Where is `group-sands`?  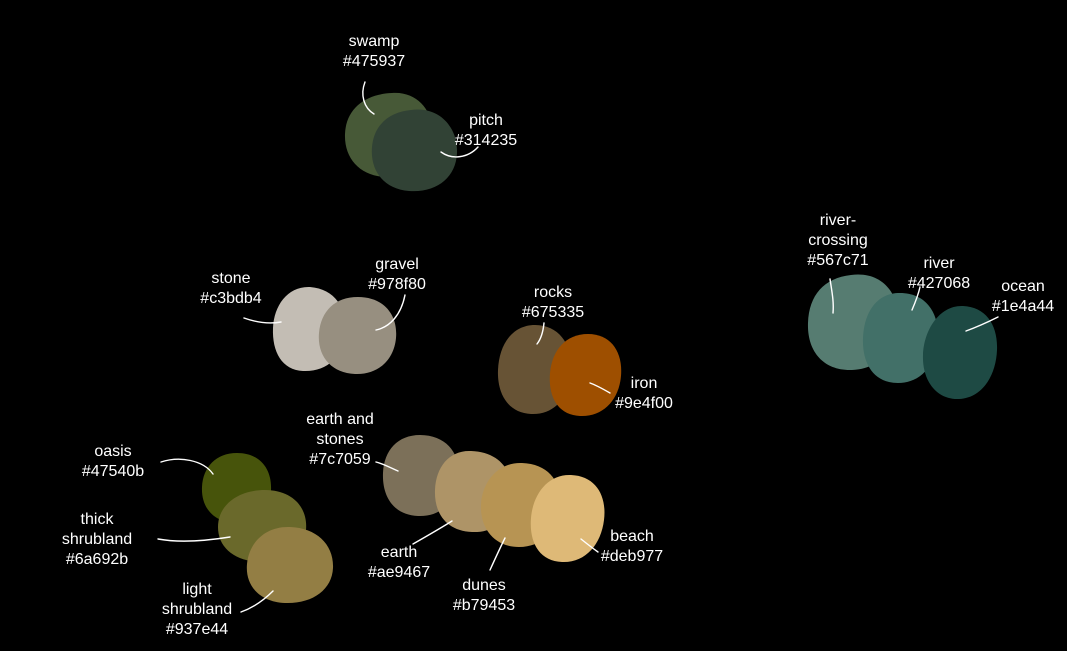 group-sands is located at coordinates (493, 499).